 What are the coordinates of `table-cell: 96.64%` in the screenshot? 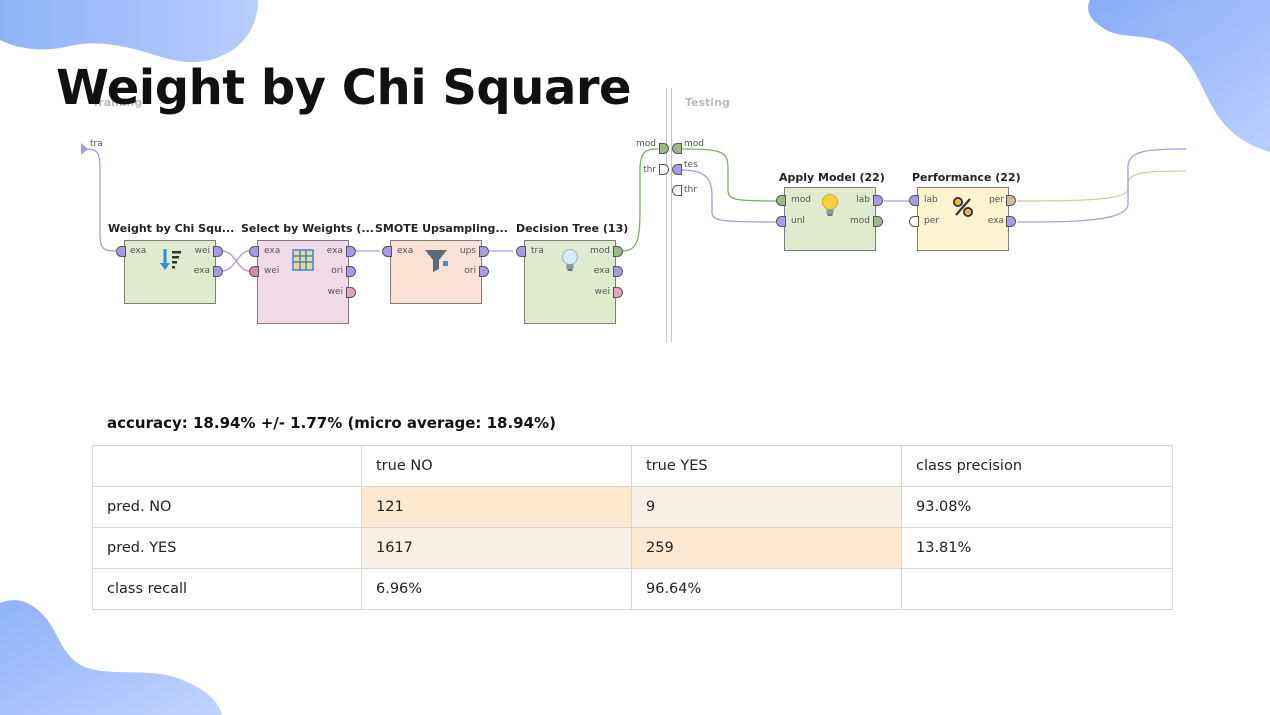 It's located at (766, 589).